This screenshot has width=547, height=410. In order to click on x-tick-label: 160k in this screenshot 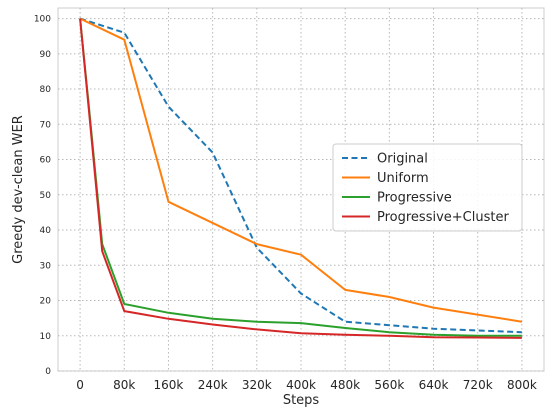, I will do `click(169, 385)`.